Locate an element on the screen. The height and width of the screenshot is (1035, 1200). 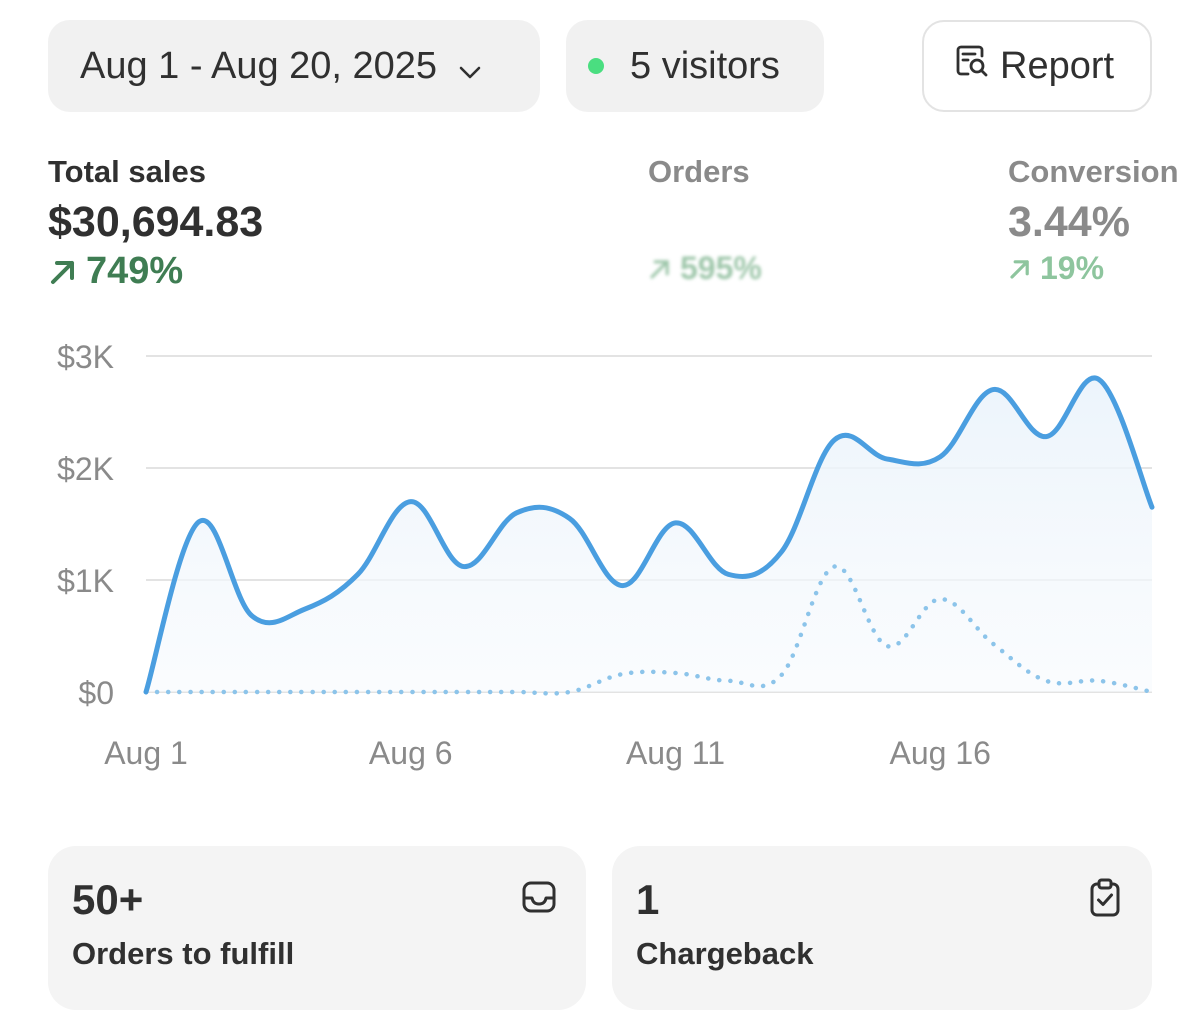
x-tick-label: Aug 16 is located at coordinates (939, 753).